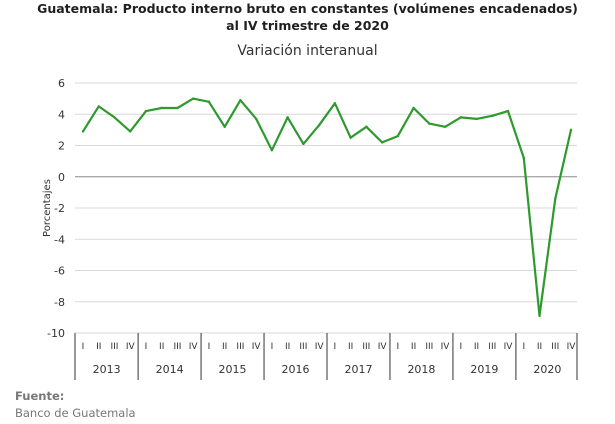 The width and height of the screenshot is (615, 424). Describe the element at coordinates (307, 51) in the screenshot. I see `chart-subtitle: Variación interanual` at that location.